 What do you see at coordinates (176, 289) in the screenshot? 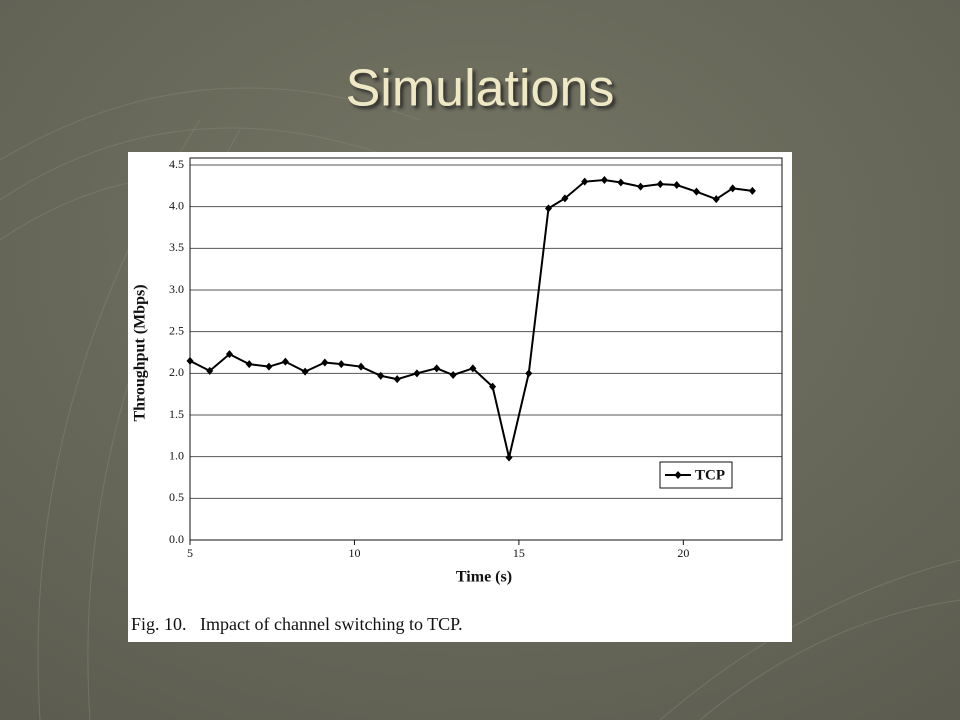
I see `y-tick-label: 3.0` at bounding box center [176, 289].